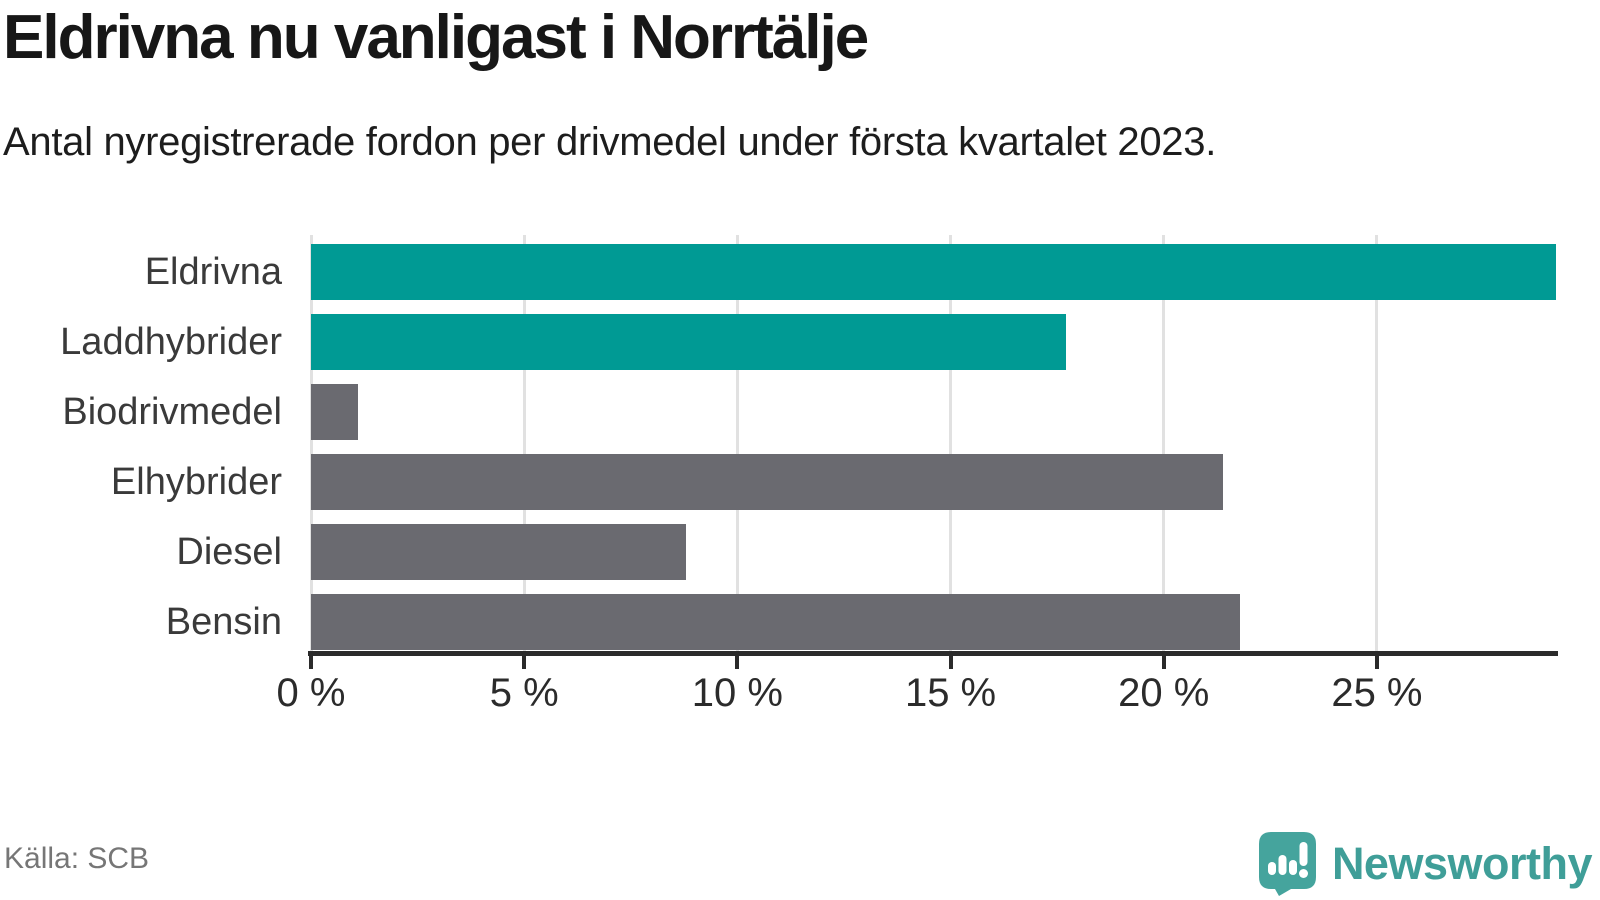 This screenshot has height=900, width=1600. Describe the element at coordinates (334, 412) in the screenshot. I see `bar-biodrivmedel` at that location.